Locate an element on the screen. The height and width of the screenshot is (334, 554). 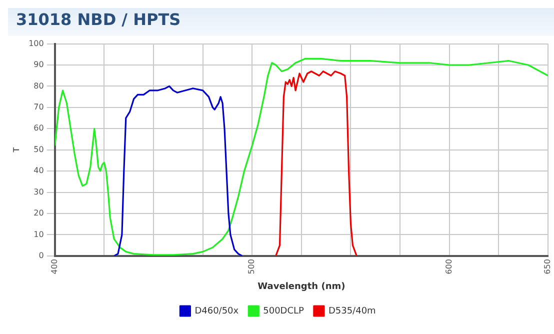
x-axis-title: Wavelength (nm) is located at coordinates (302, 287).